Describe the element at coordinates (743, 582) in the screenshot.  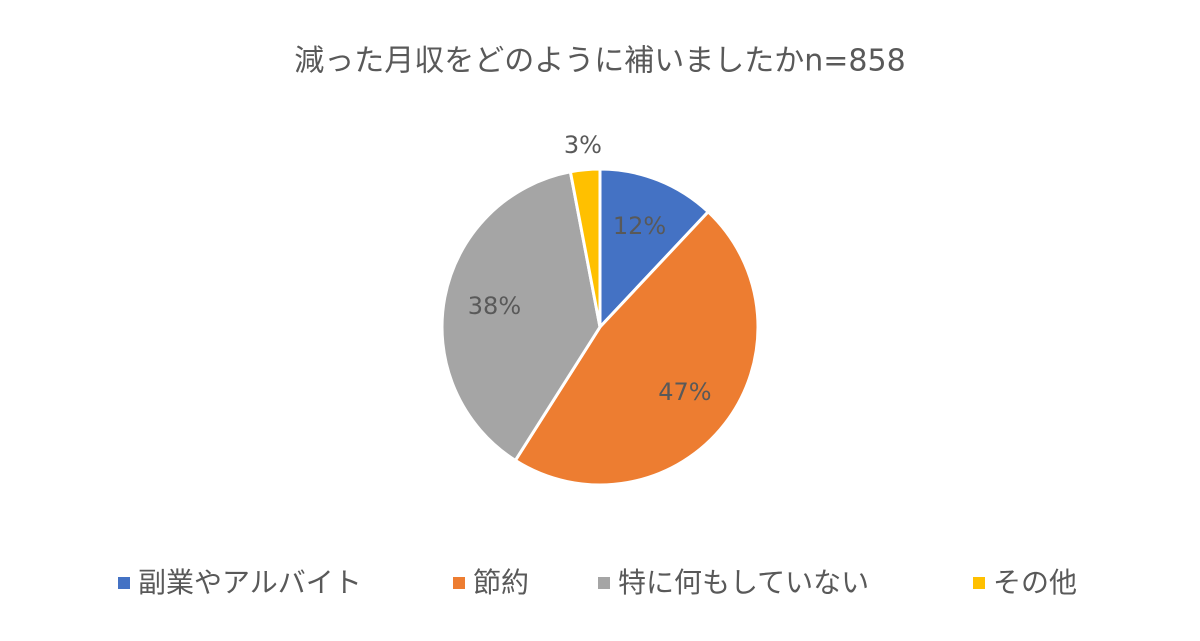
I see `legend-label: 特に何もしていない` at that location.